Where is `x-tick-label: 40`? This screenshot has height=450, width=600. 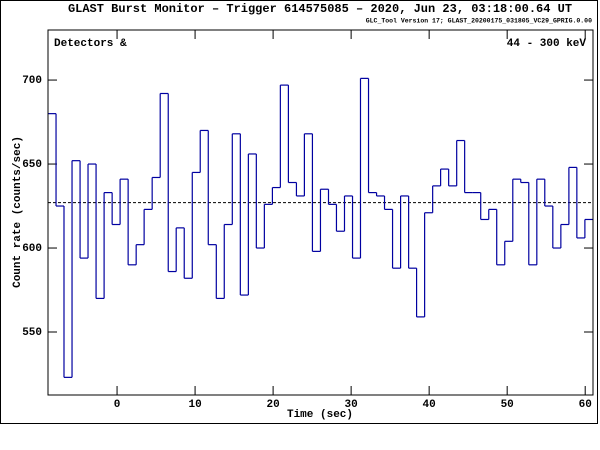 x-tick-label: 40 is located at coordinates (429, 405).